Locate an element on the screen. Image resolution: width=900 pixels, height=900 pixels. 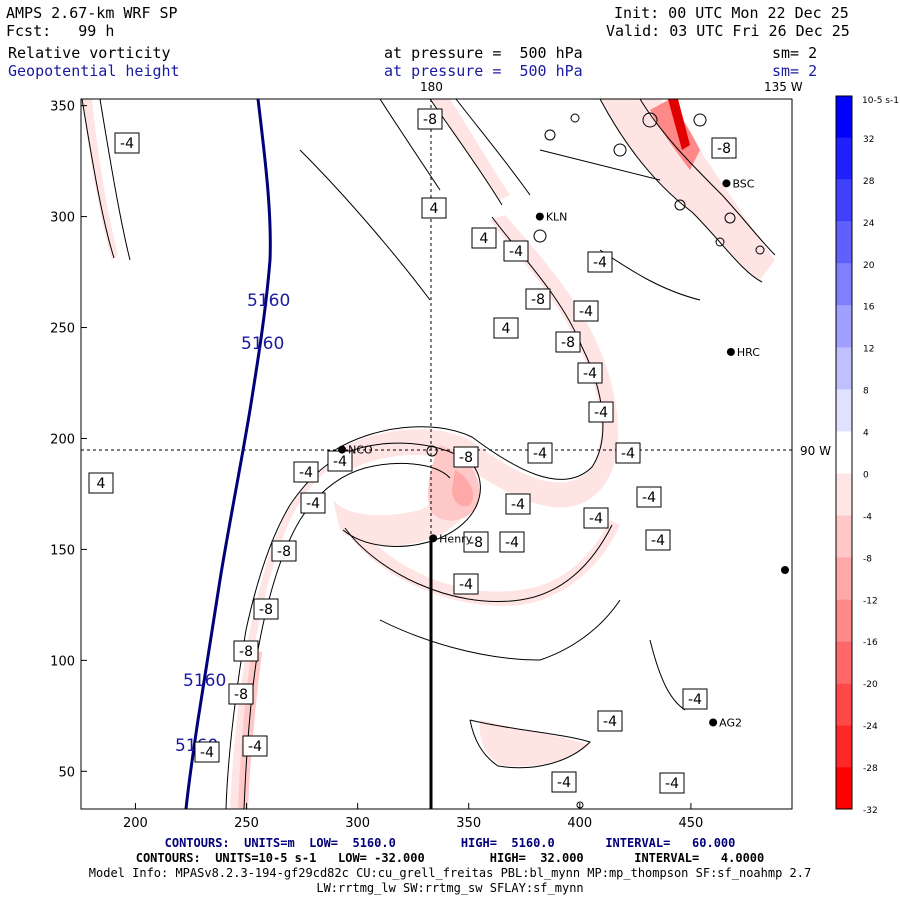
colorbar-tick-label: 16 is located at coordinates (869, 308).